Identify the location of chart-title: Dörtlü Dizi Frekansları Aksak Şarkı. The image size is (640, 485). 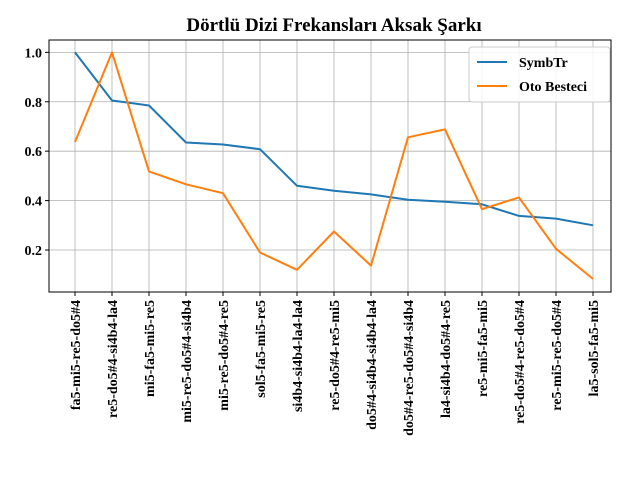
(333, 25).